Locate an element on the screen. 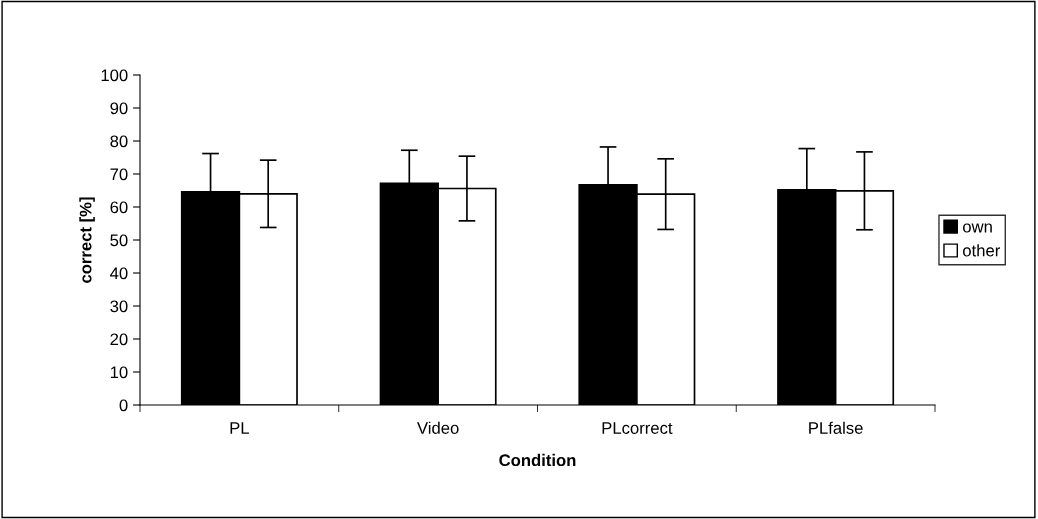 This screenshot has height=519, width=1038. y-tick-label: 20 is located at coordinates (119, 339).